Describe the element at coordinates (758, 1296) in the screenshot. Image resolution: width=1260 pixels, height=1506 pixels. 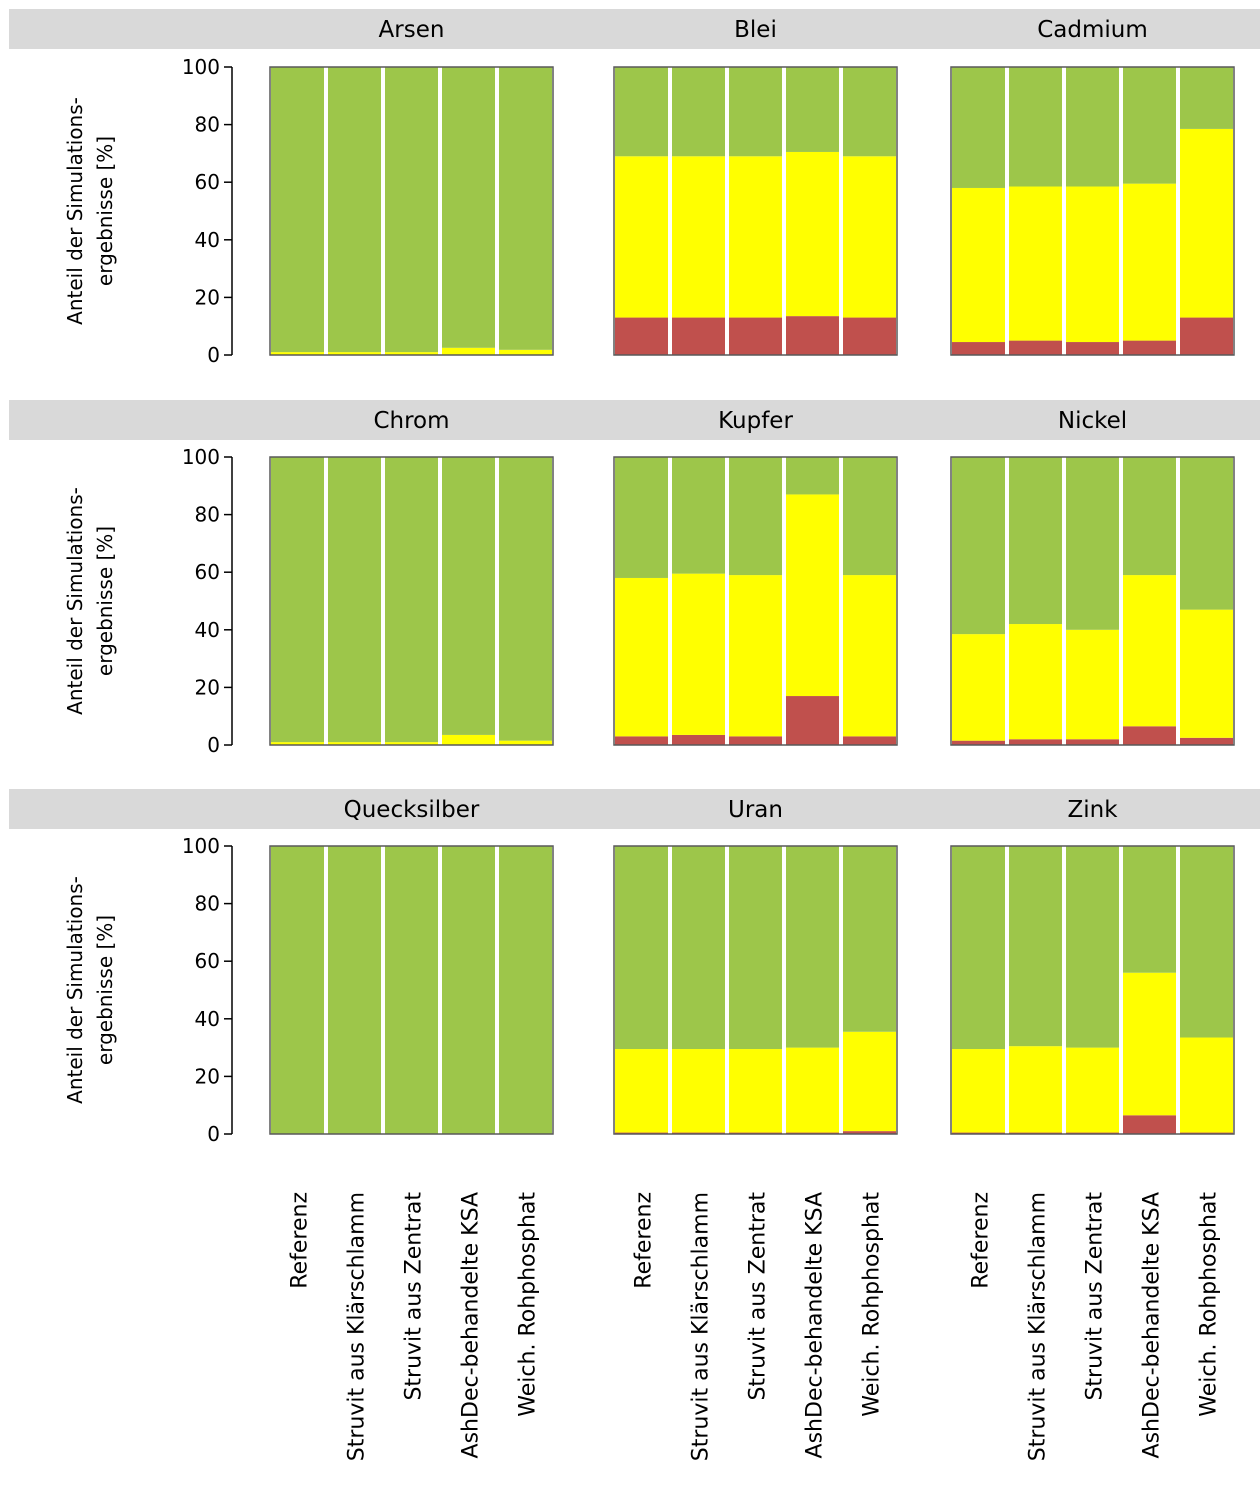
I see `x-category-label: Struvit aus Zentrat` at that location.